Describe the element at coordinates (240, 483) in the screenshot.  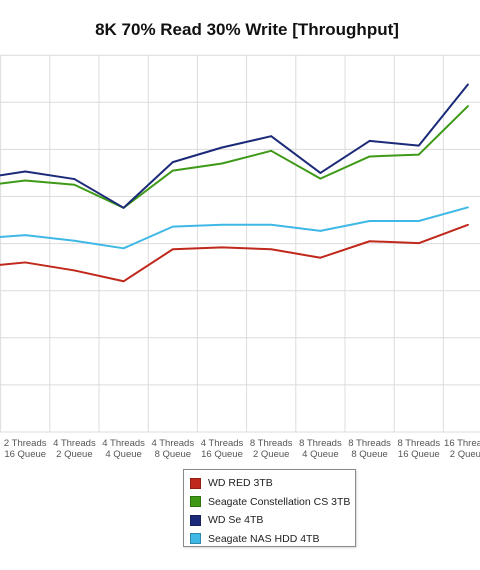
I see `legend-label: WD RED 3TB` at that location.